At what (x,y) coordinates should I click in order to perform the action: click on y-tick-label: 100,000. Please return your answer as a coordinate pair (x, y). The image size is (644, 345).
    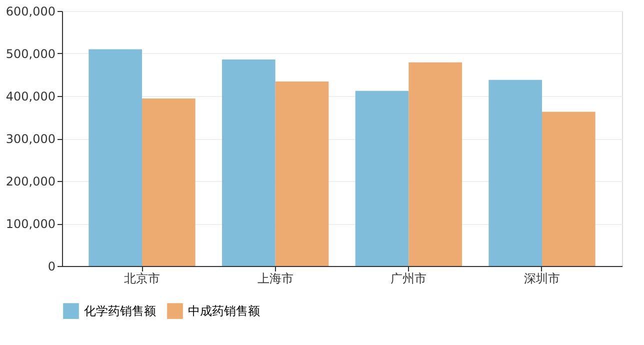
    Looking at the image, I should click on (31, 224).